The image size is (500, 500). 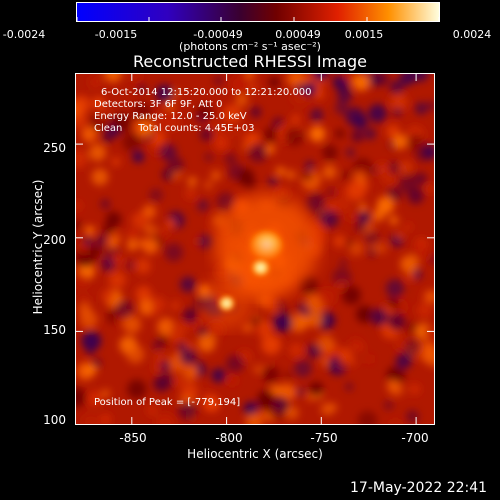 What do you see at coordinates (324, 438) in the screenshot?
I see `x-tick-label: -750` at bounding box center [324, 438].